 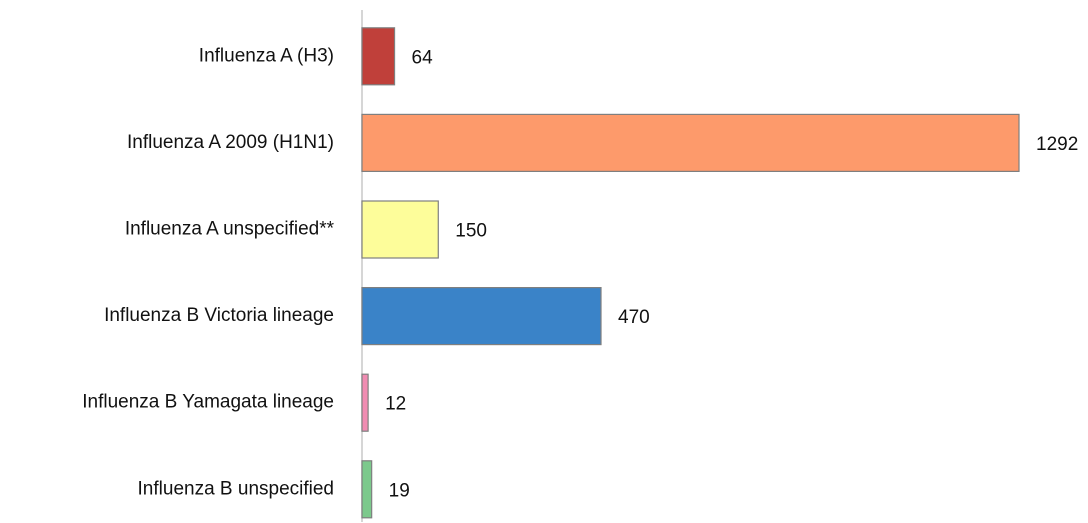 I want to click on value-label: 19, so click(x=399, y=490).